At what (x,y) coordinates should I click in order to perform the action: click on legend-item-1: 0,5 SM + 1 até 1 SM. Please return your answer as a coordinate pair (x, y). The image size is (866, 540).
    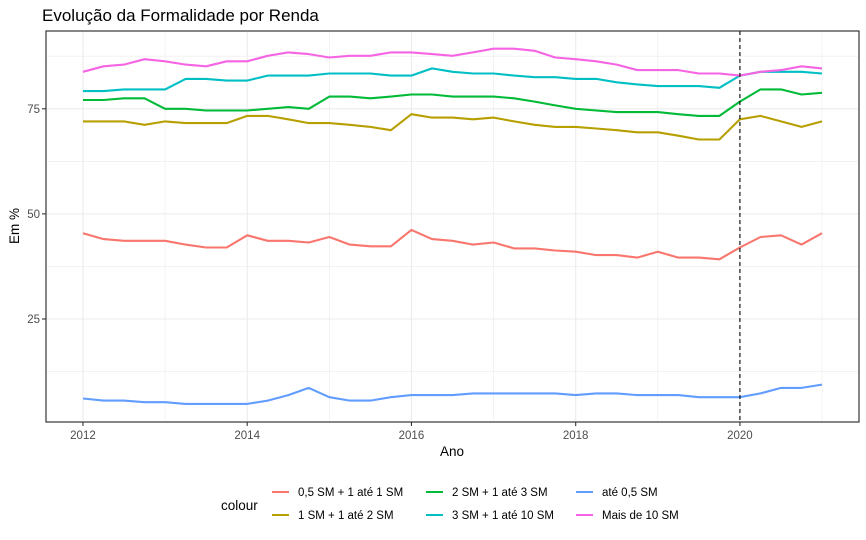
    Looking at the image, I should click on (337, 493).